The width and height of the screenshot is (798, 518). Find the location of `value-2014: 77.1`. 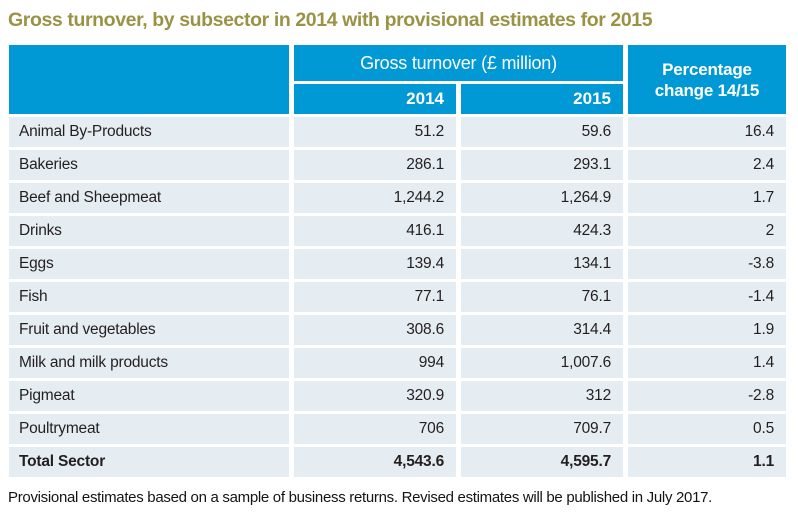

value-2014: 77.1 is located at coordinates (375, 297).